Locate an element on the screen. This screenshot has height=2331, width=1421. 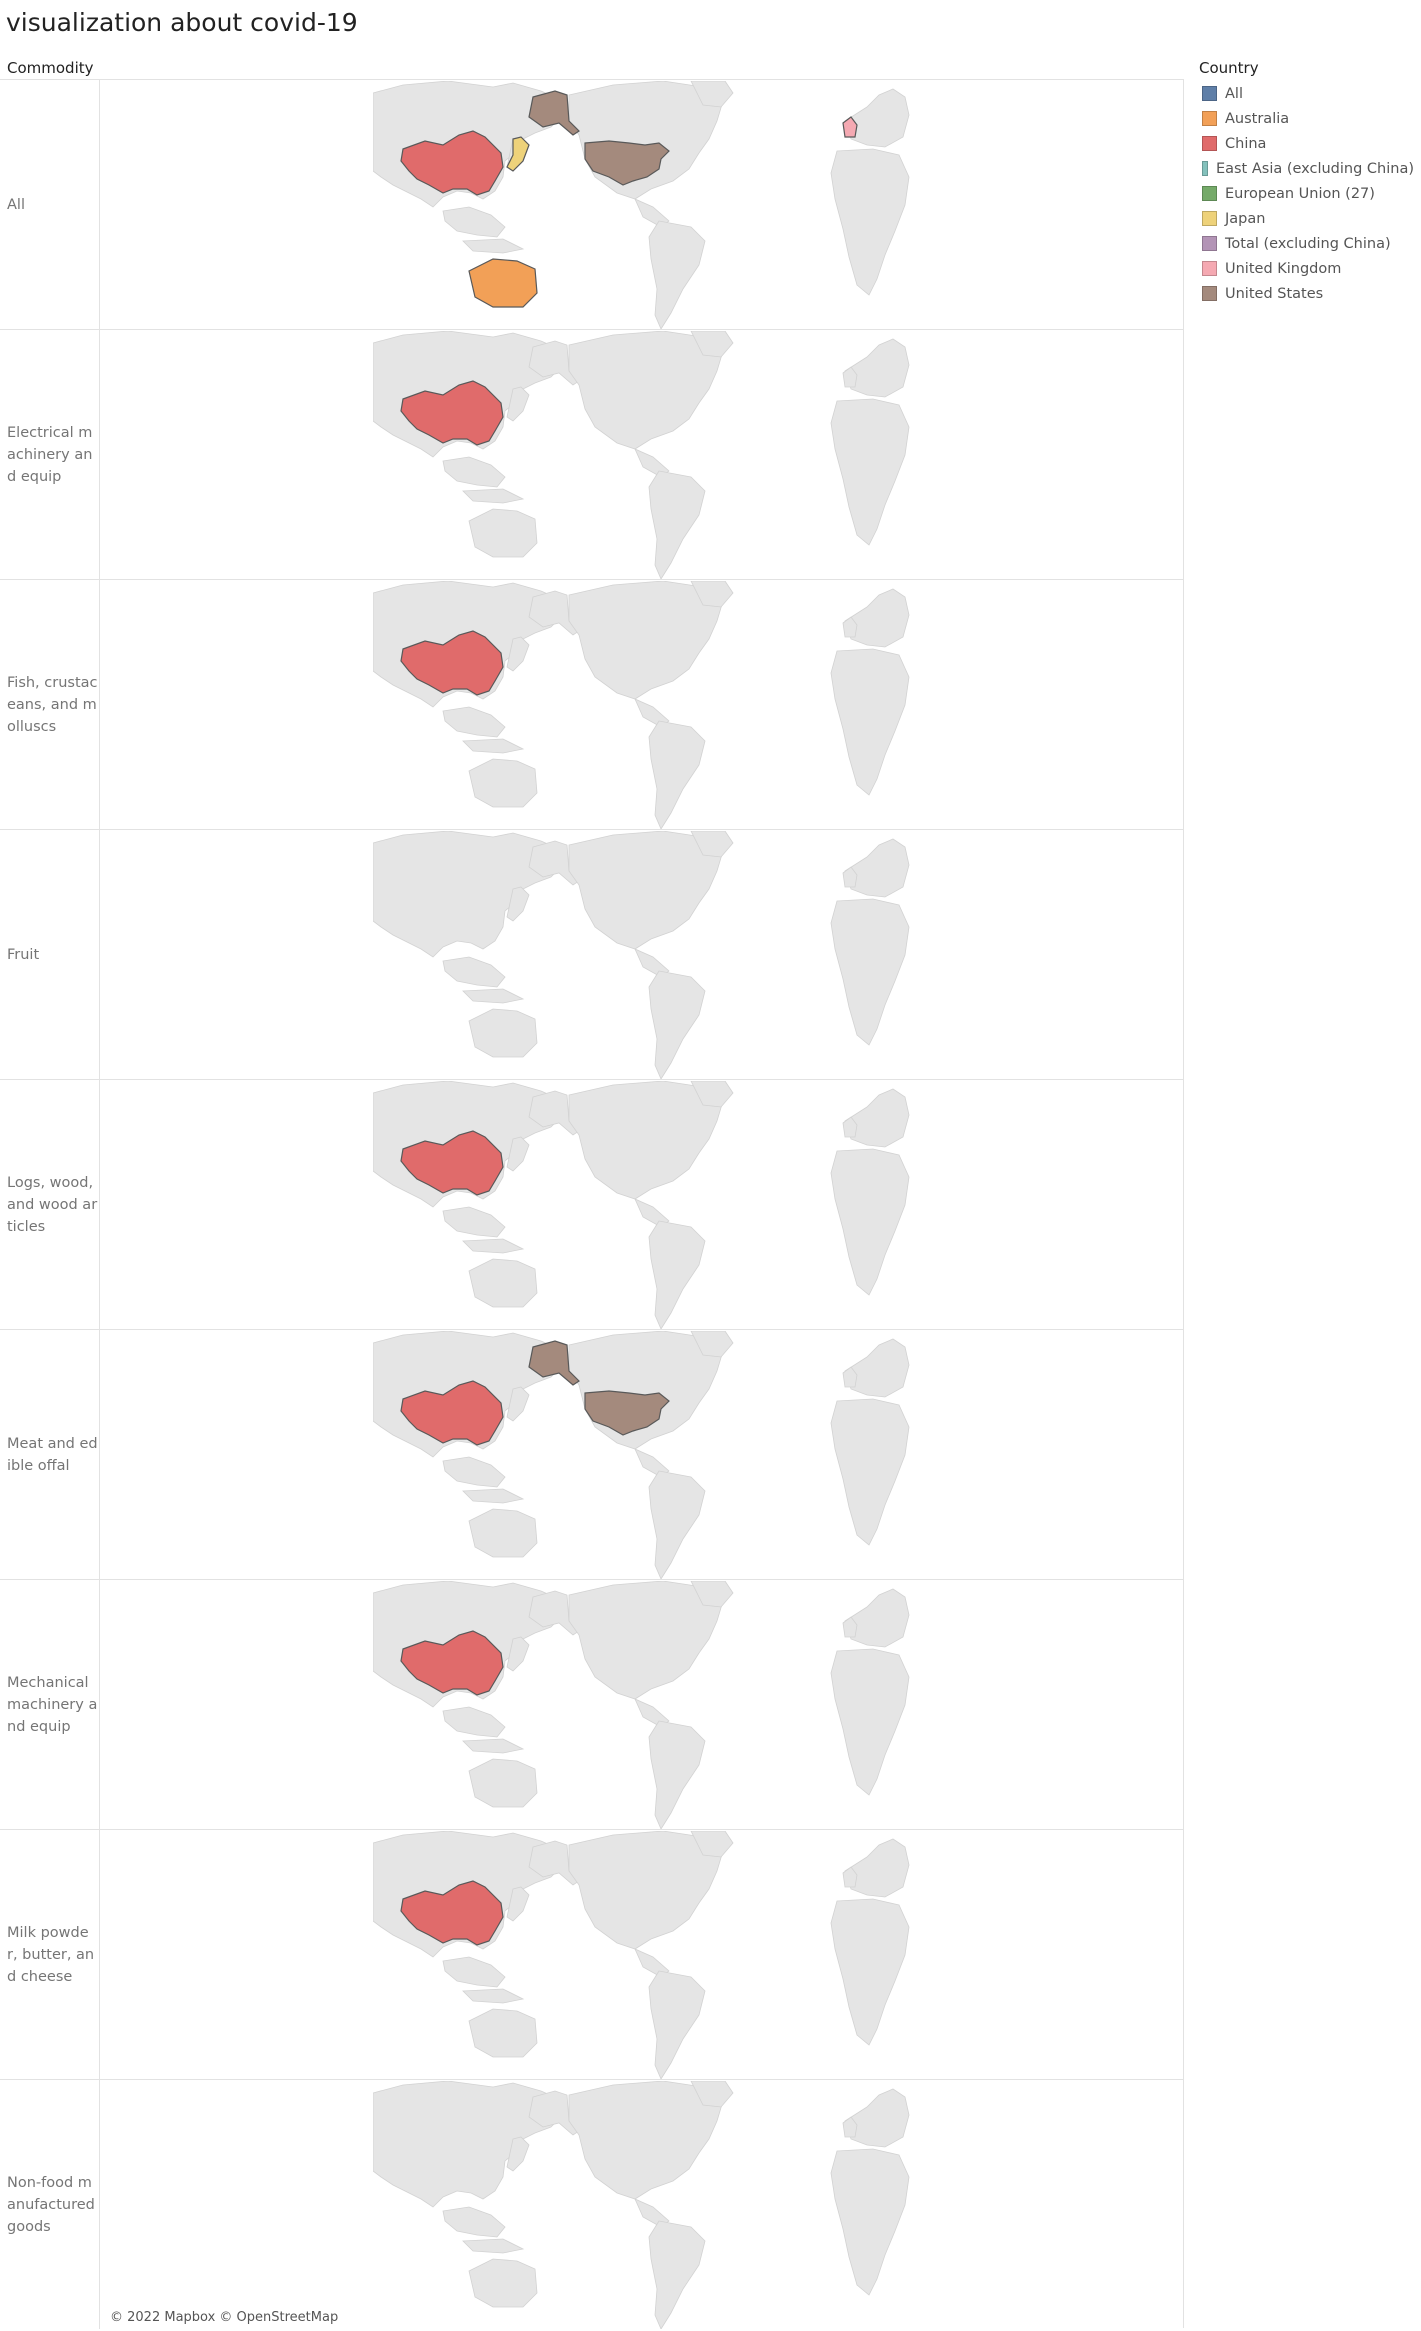
commodity-label-cell: Electrical machinery and equip is located at coordinates (50, 454).